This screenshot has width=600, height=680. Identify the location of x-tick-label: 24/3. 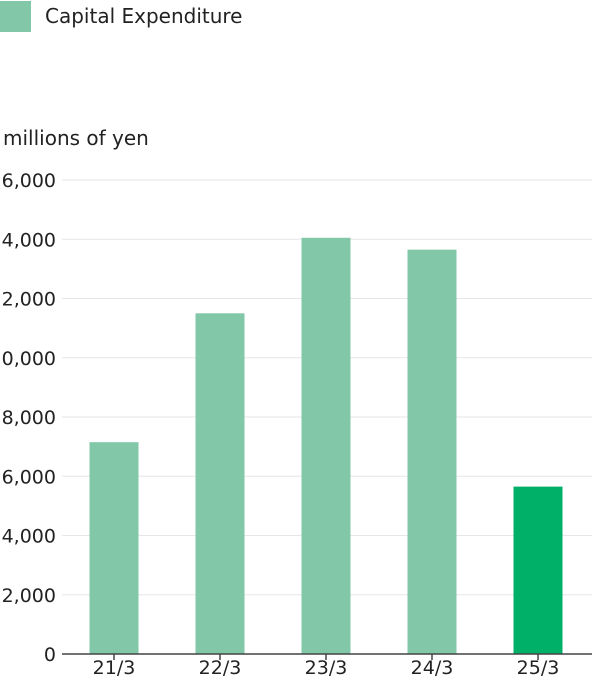
(432, 668).